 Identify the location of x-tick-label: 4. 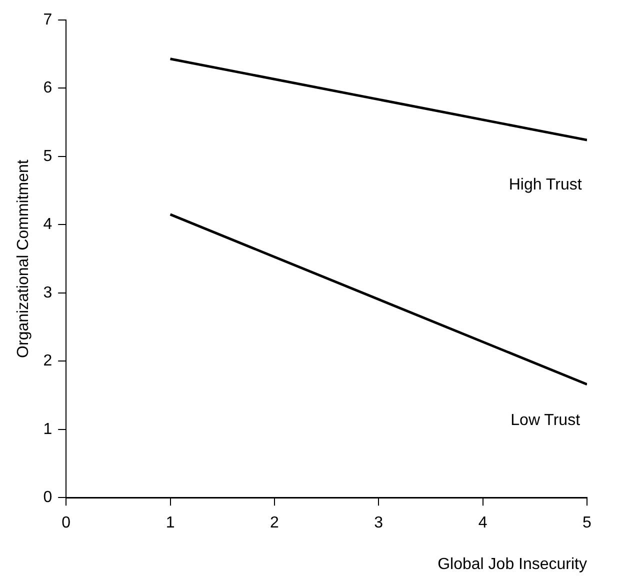
(483, 523).